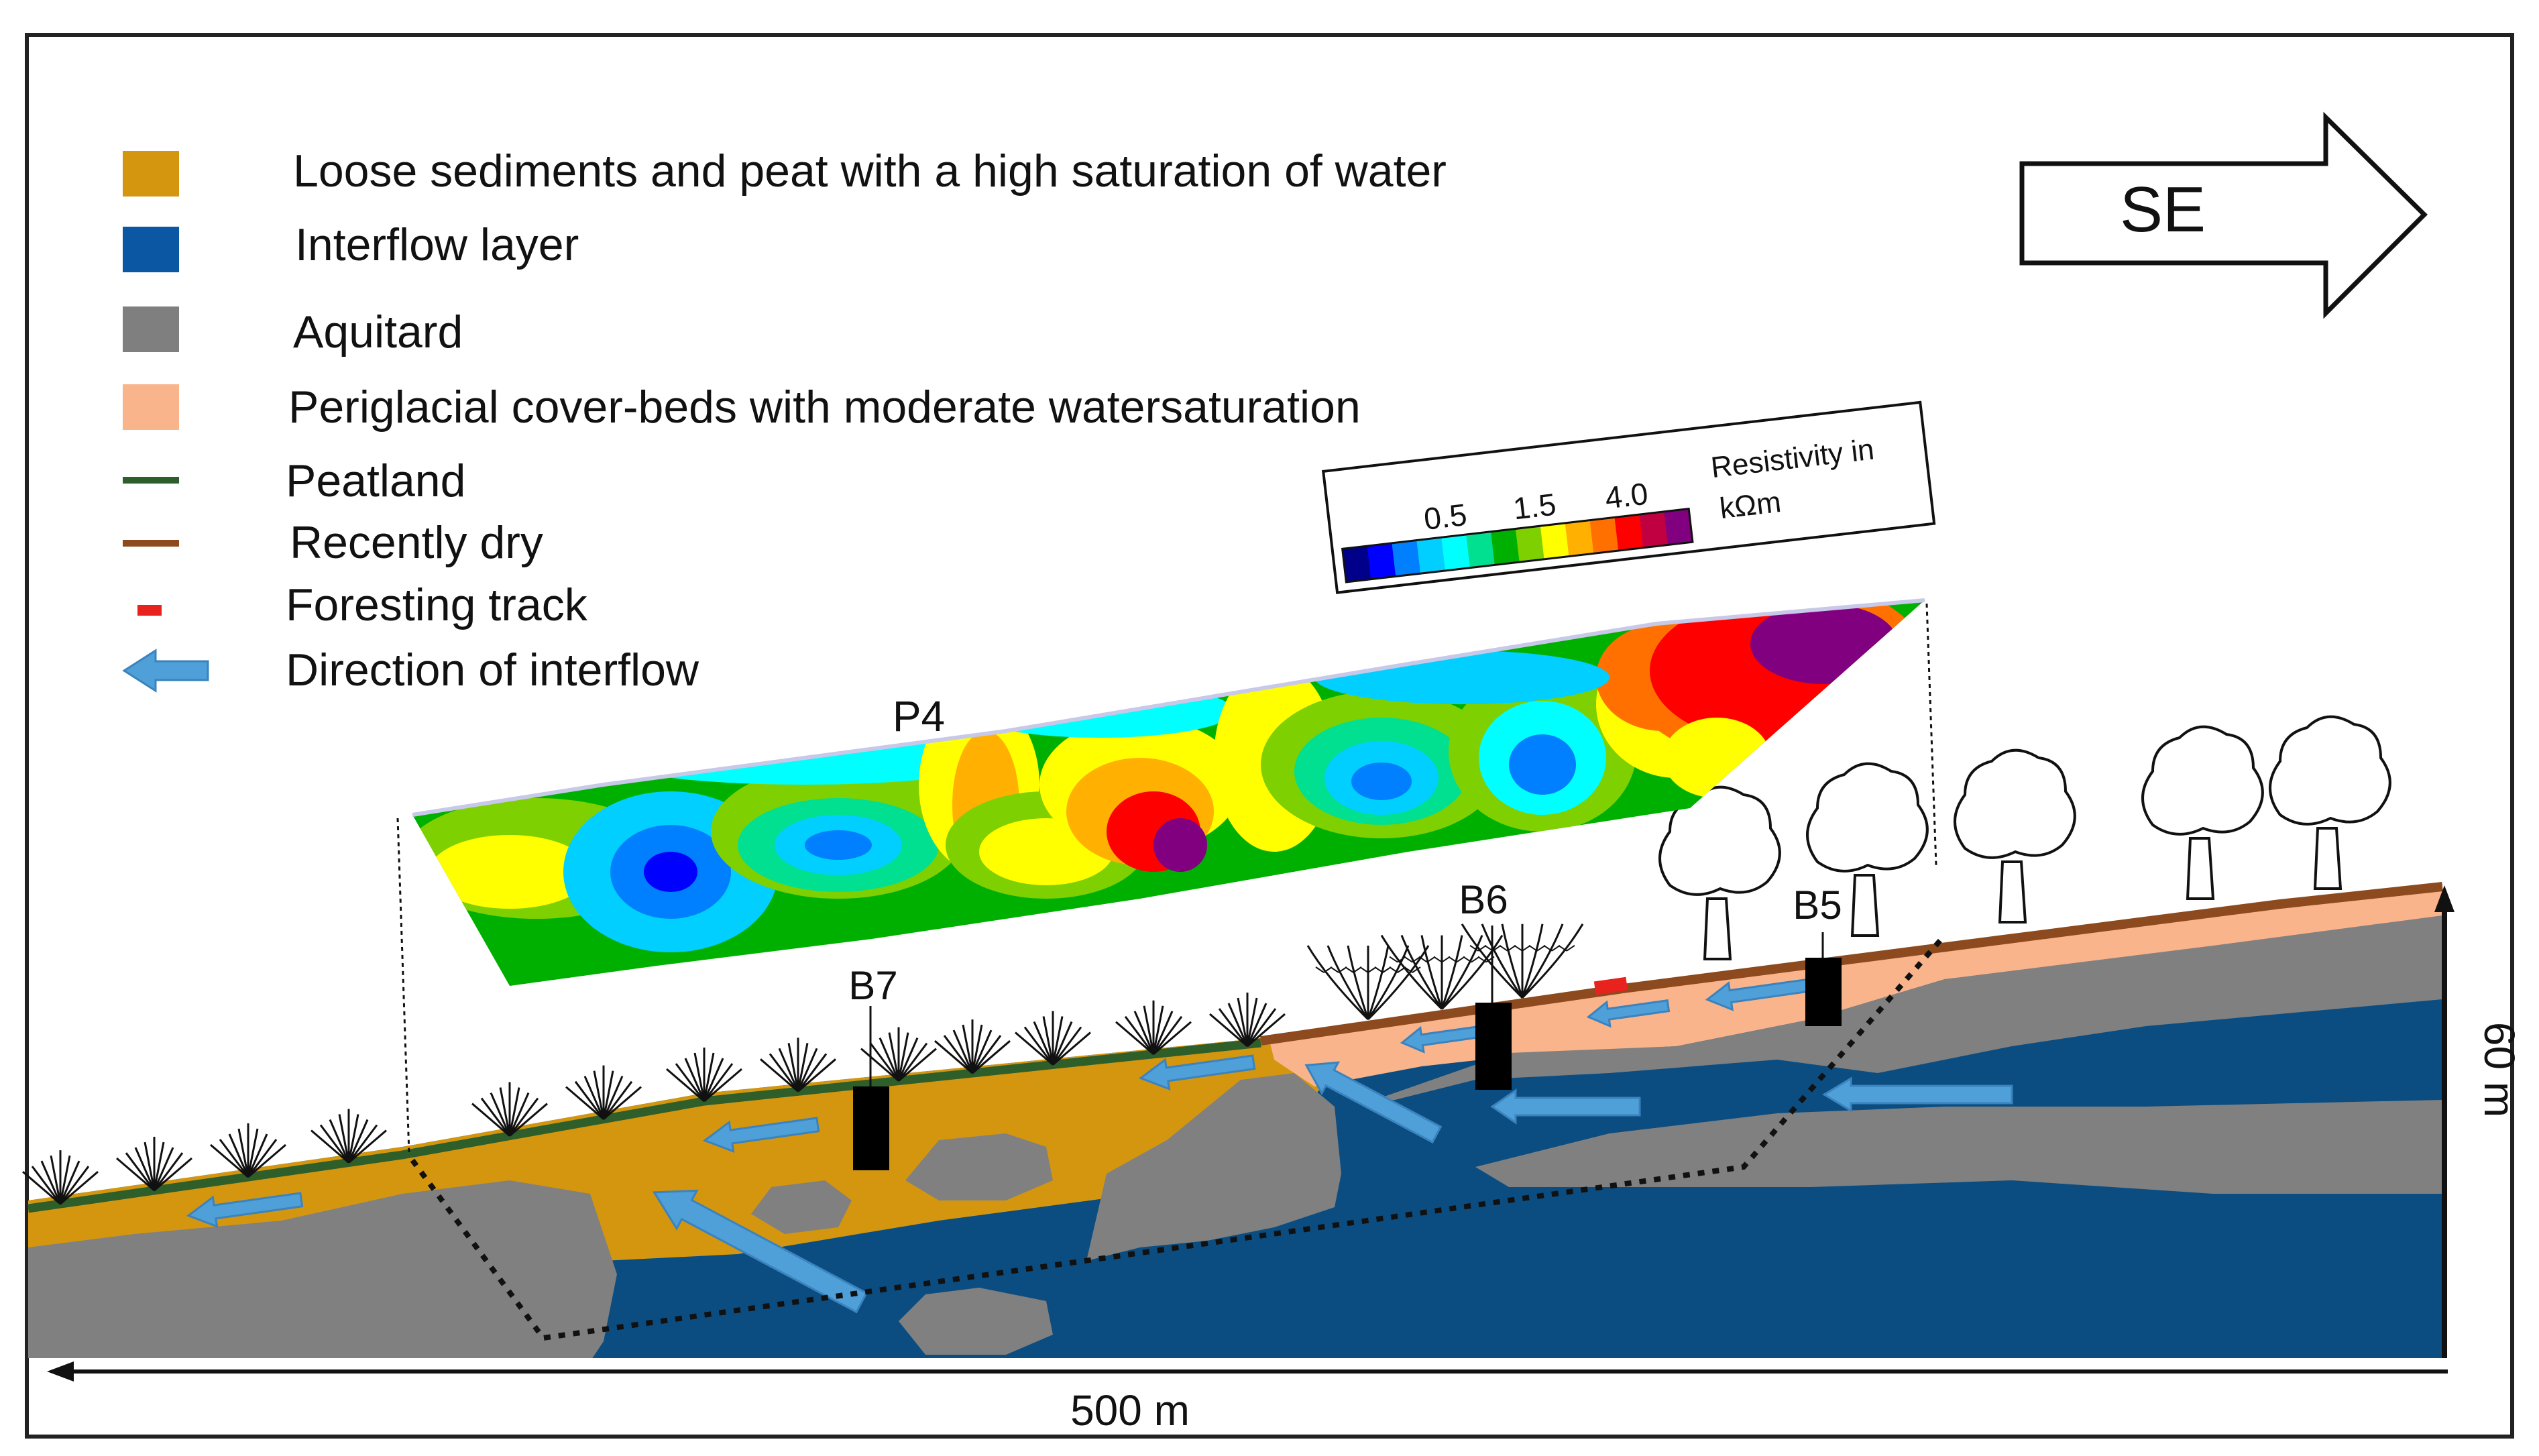 The width and height of the screenshot is (2539, 1456). I want to click on colorbar-tick-2: 4.0, so click(1626, 496).